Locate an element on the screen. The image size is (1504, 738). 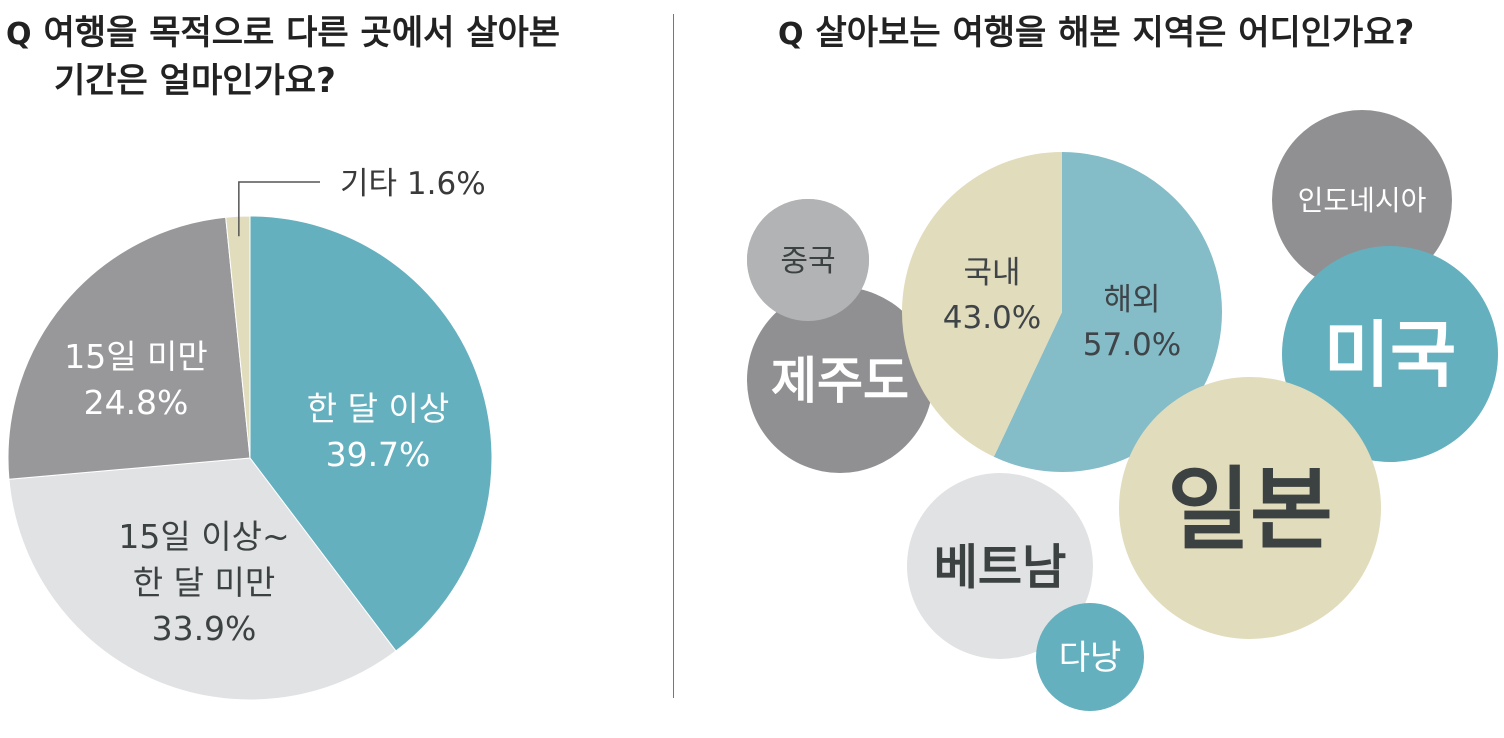
slice-label: 15일 이상~ is located at coordinates (203, 536).